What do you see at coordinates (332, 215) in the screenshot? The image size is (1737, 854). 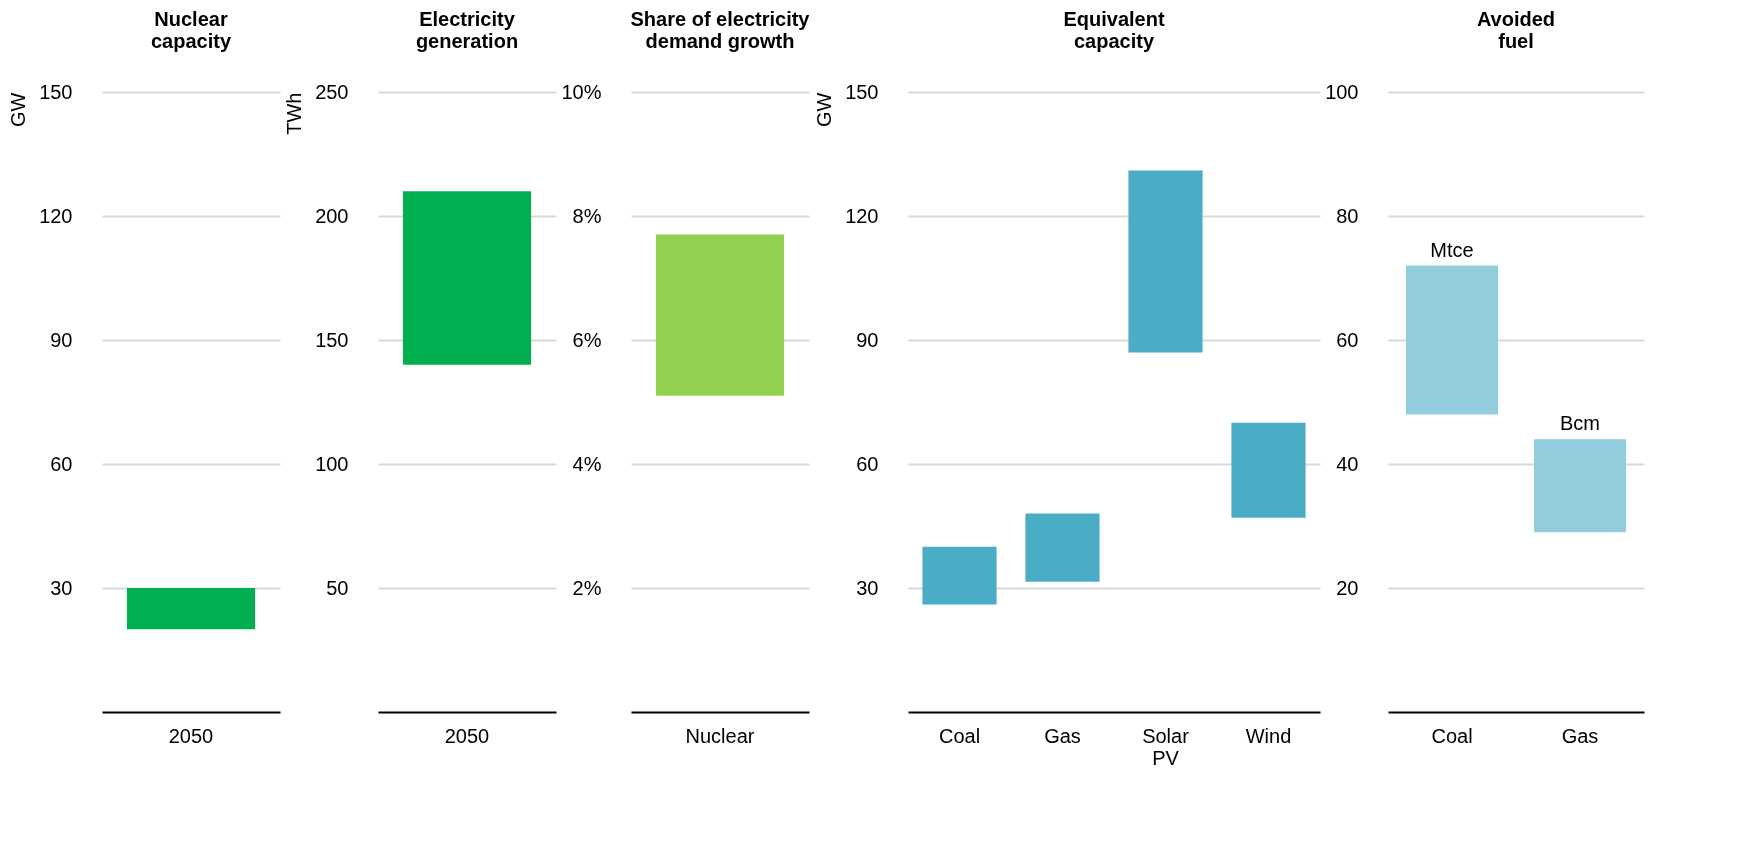 I see `y-tick-label: 200` at bounding box center [332, 215].